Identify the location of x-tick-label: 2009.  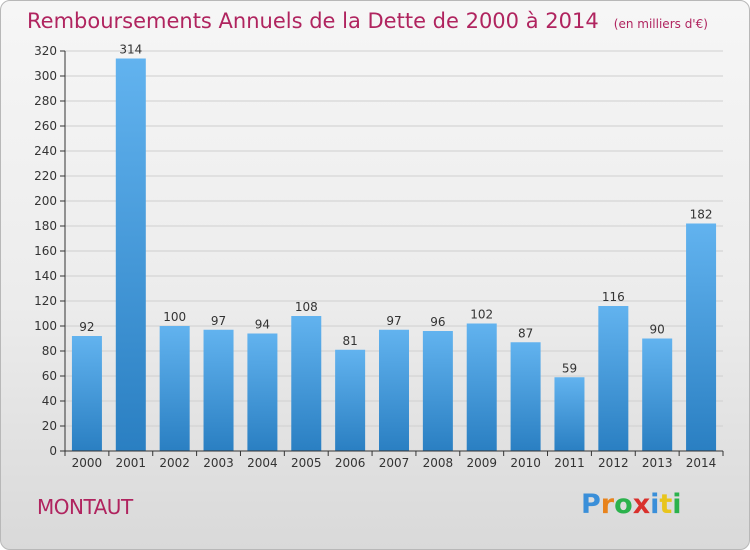
(481, 463).